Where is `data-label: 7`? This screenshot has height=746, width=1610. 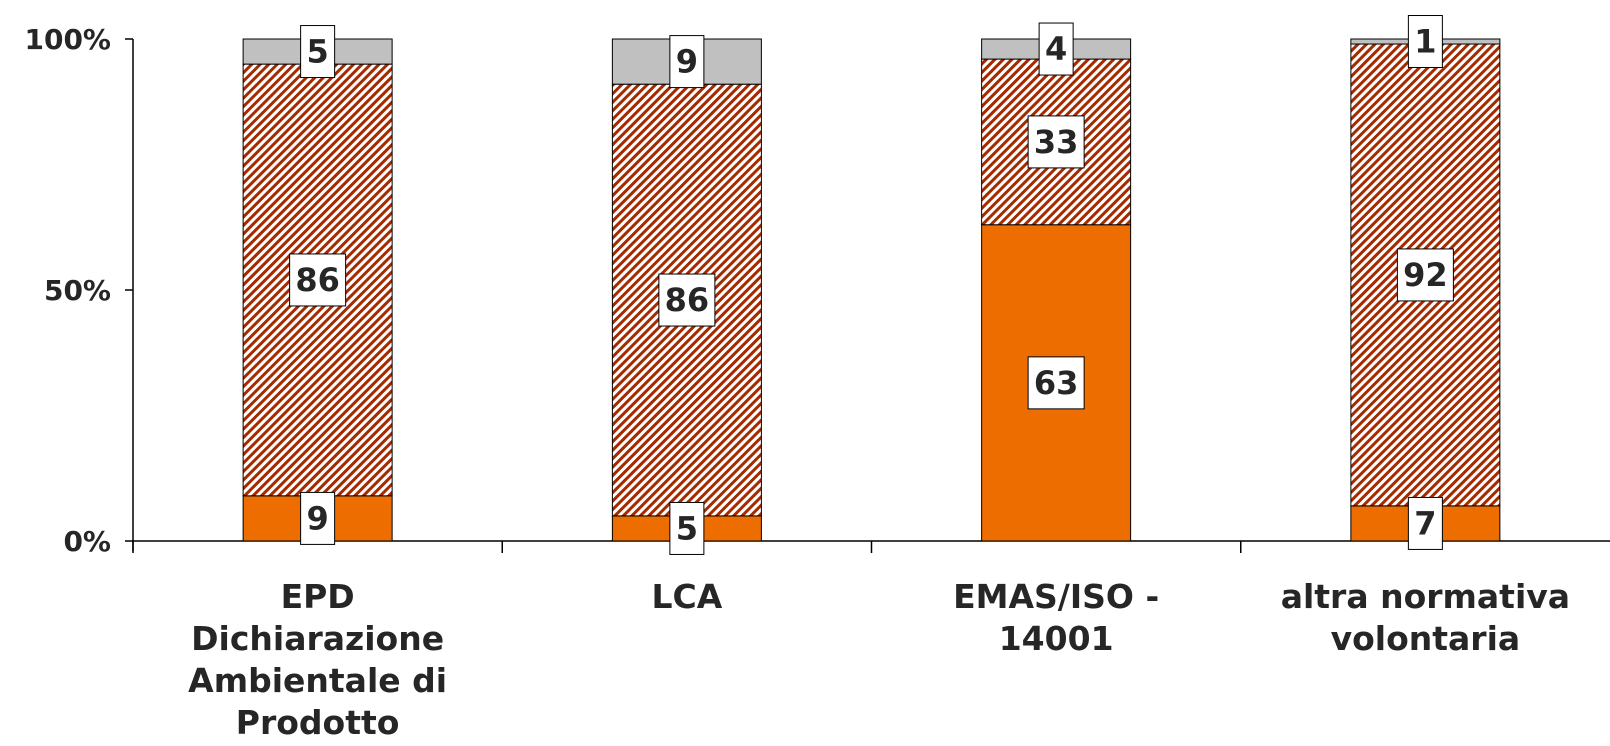
data-label: 7 is located at coordinates (1425, 523).